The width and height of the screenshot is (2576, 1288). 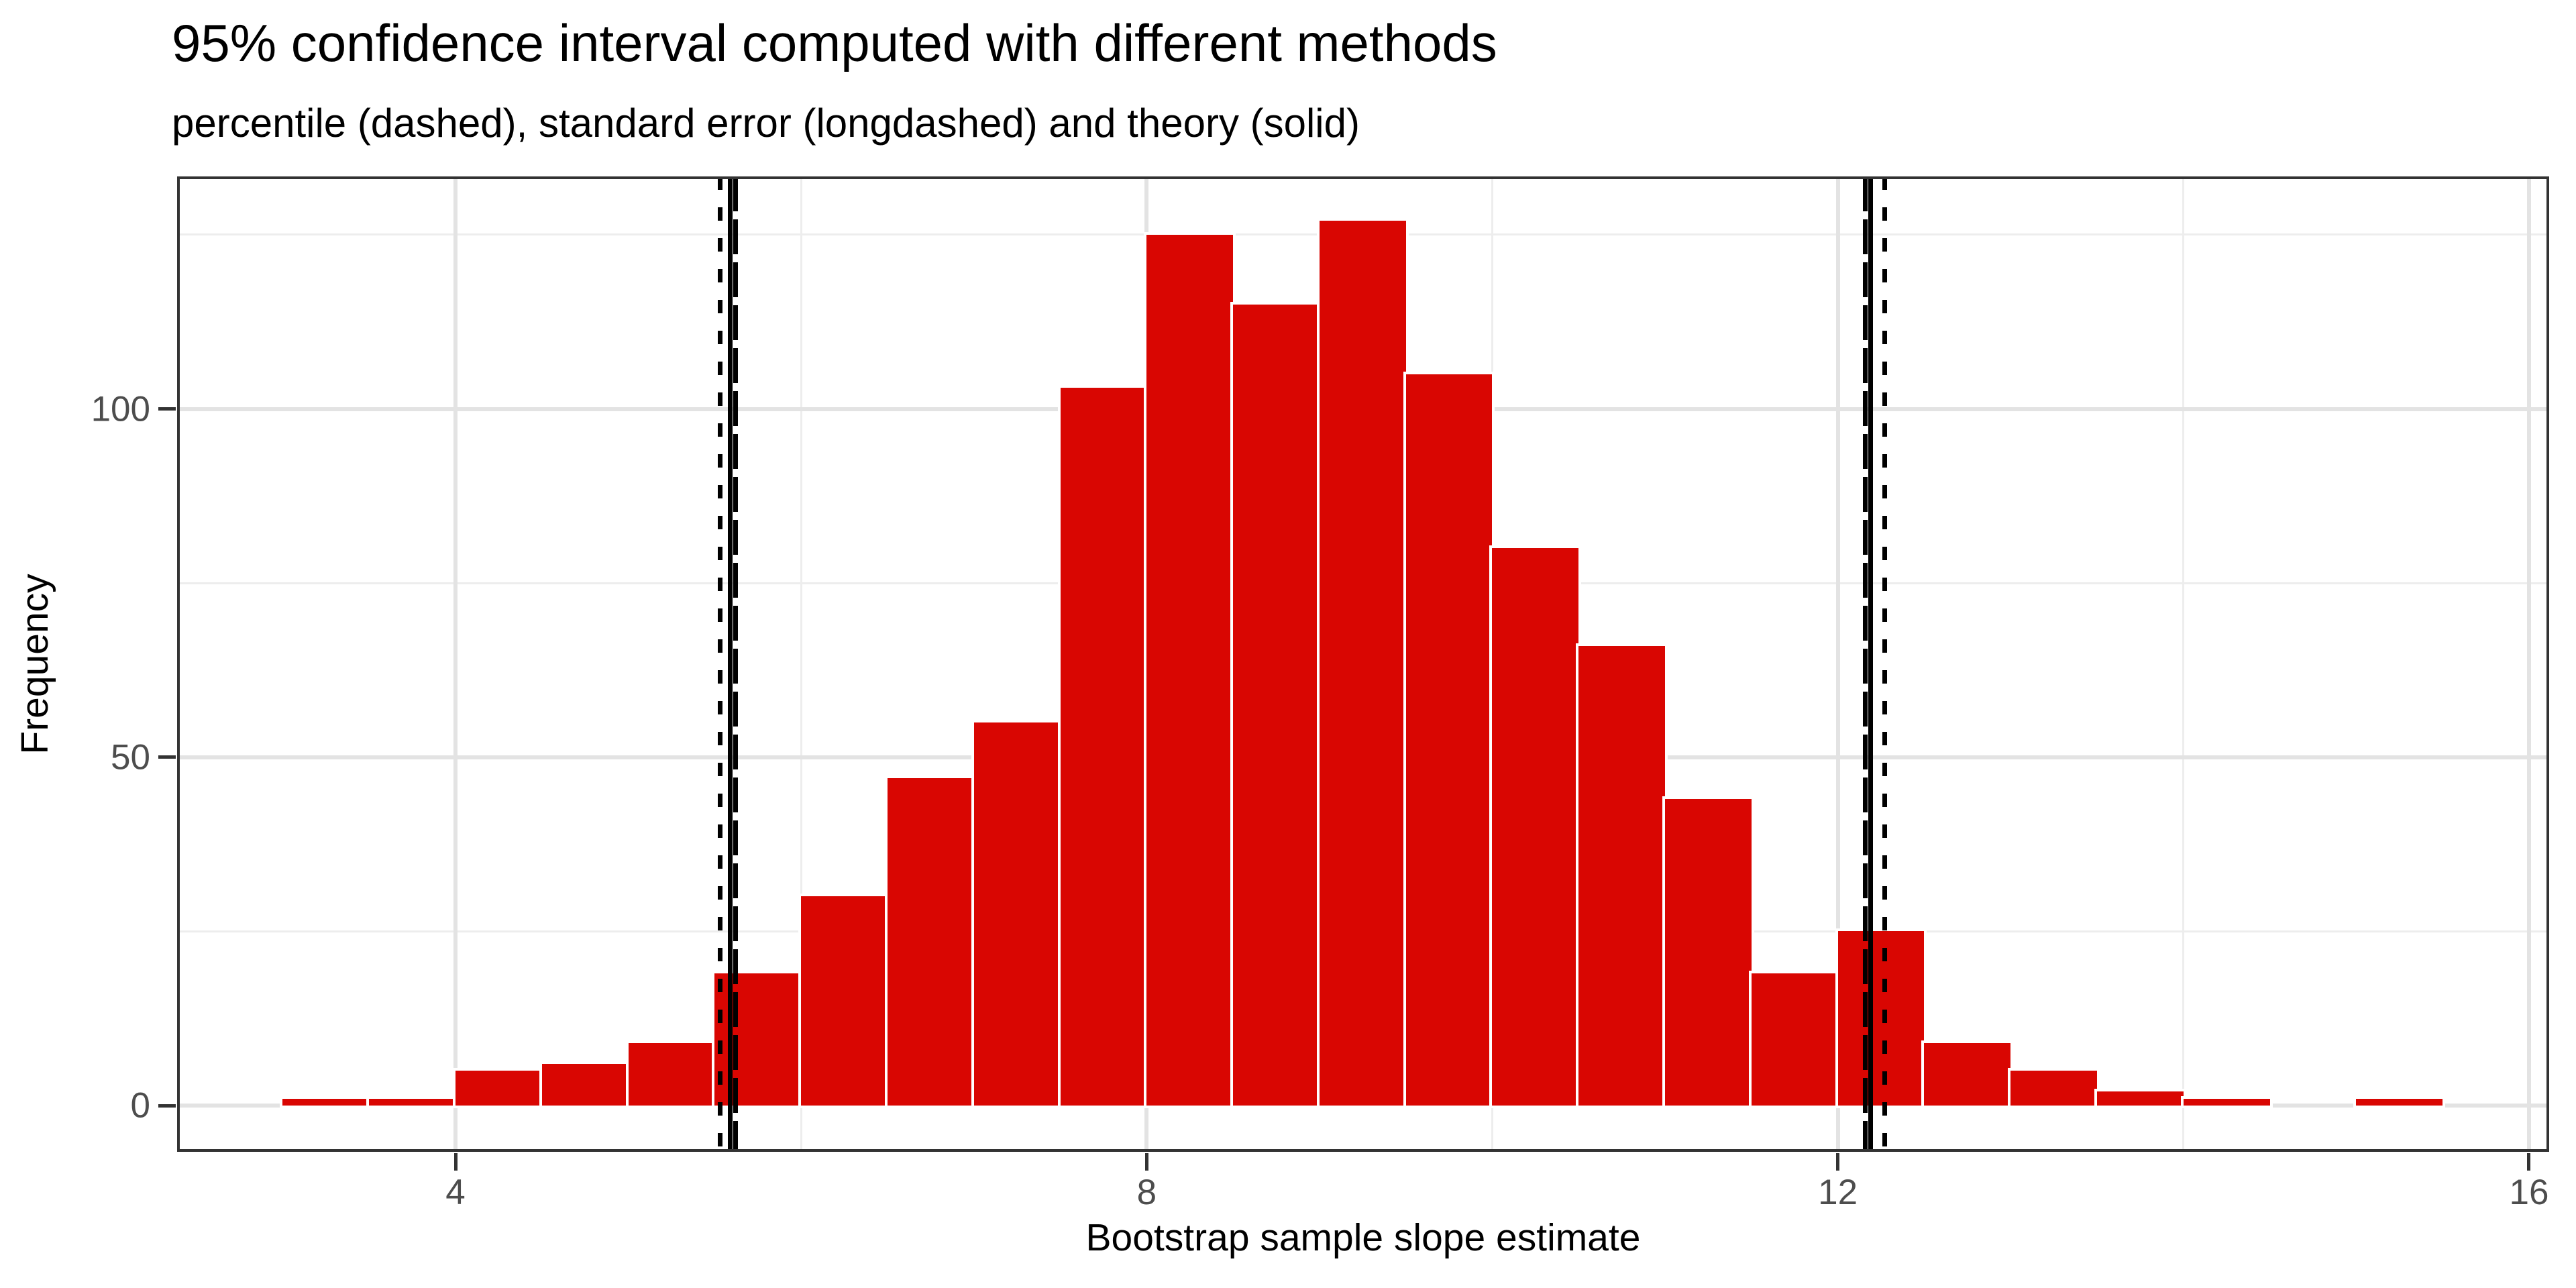 What do you see at coordinates (1363, 1237) in the screenshot?
I see `x-axis-title: Bootstrap sample slope estimate` at bounding box center [1363, 1237].